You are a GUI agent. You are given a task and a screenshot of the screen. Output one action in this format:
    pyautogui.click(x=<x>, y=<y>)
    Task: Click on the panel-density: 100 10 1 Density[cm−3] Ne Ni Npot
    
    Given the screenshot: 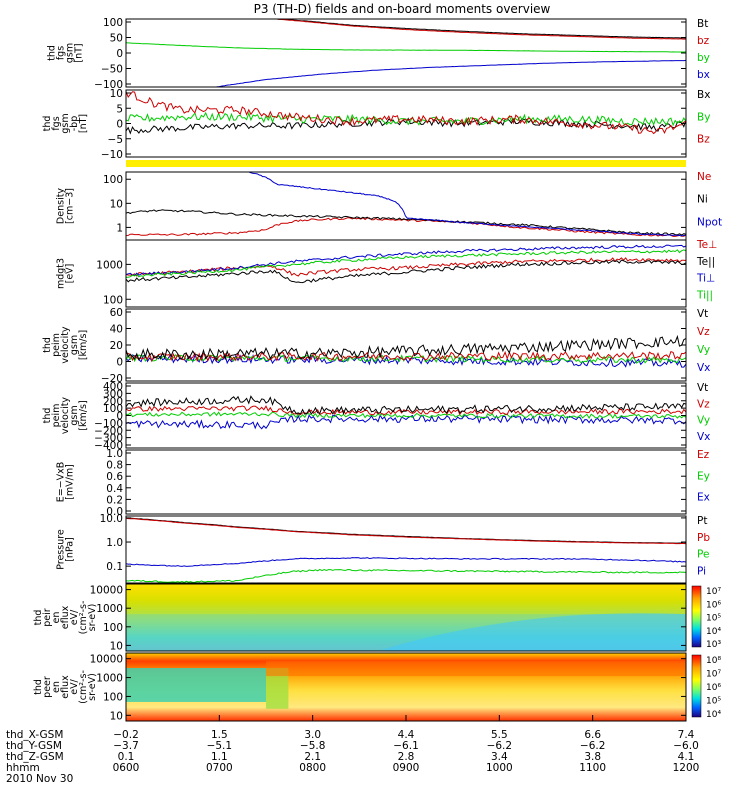 What is the action you would take?
    pyautogui.click(x=389, y=206)
    